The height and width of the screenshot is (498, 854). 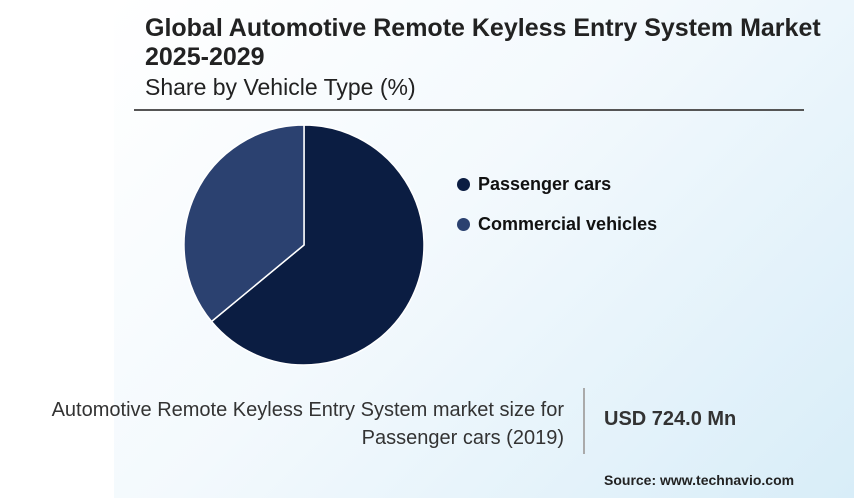 I want to click on market-divider, so click(x=584, y=421).